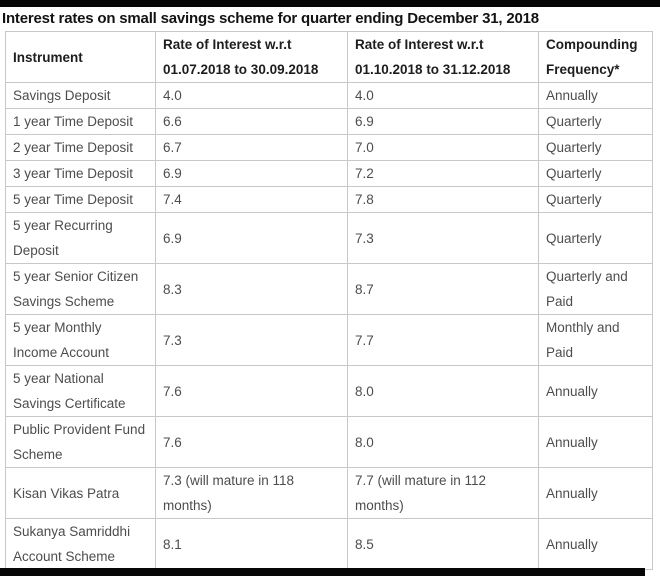 Image resolution: width=660 pixels, height=577 pixels. I want to click on table-row: 1 year Time Deposit 6.6 6.9 Quarterly, so click(329, 121).